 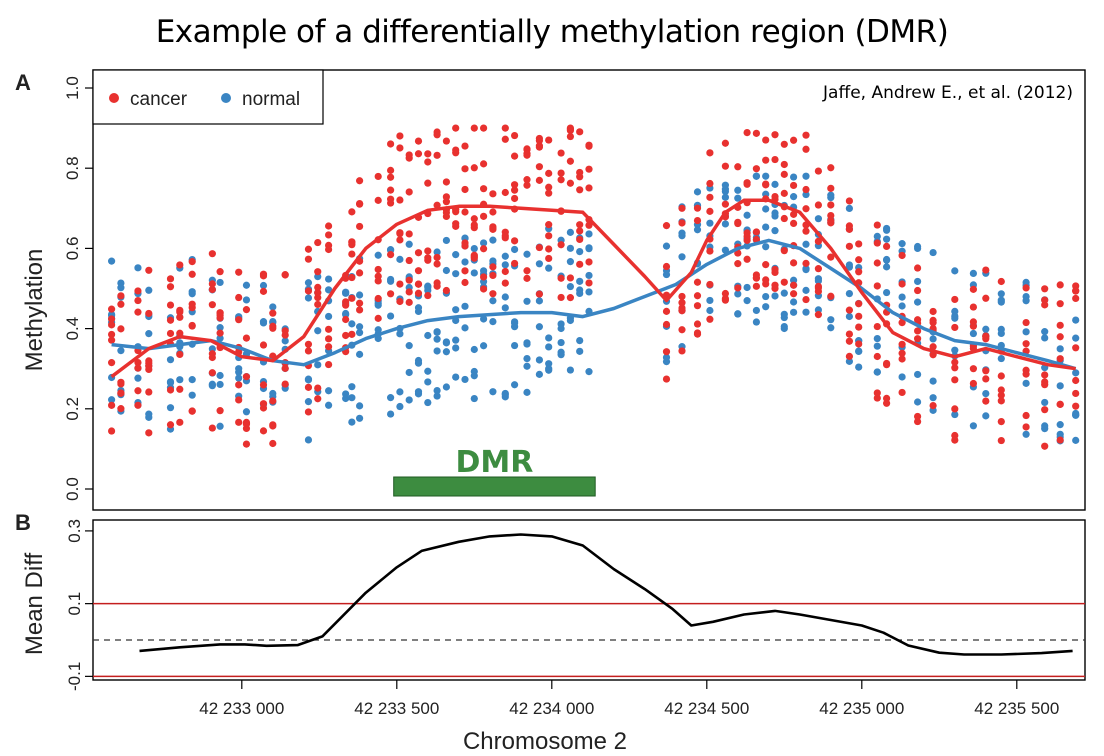 I want to click on x-tick-label: 42 233 500, so click(x=396, y=708).